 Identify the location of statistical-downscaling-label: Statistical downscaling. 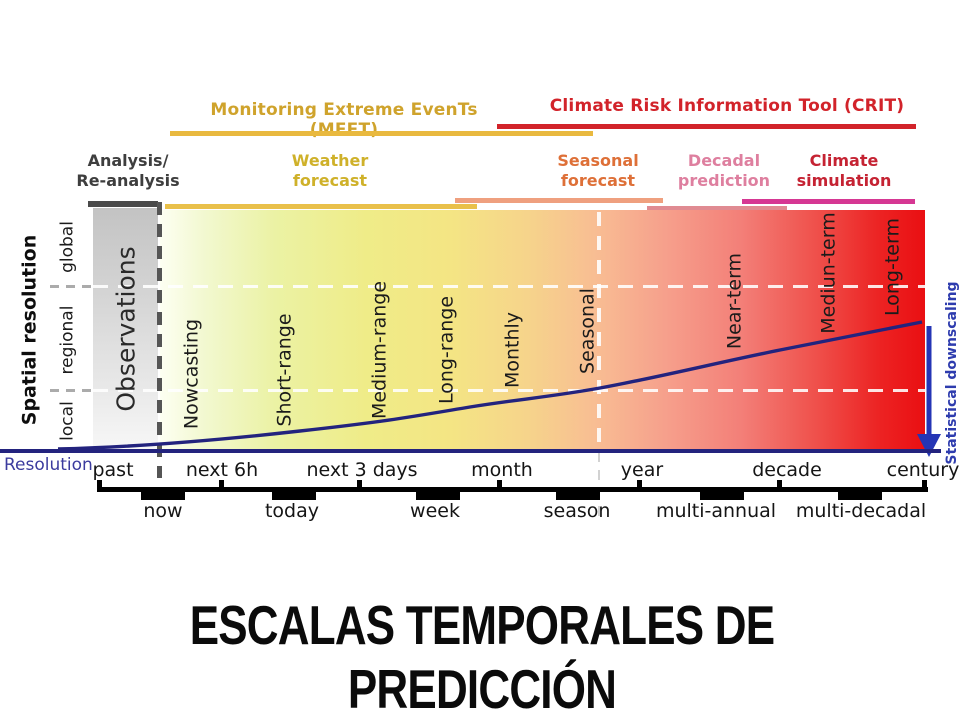
(952, 373).